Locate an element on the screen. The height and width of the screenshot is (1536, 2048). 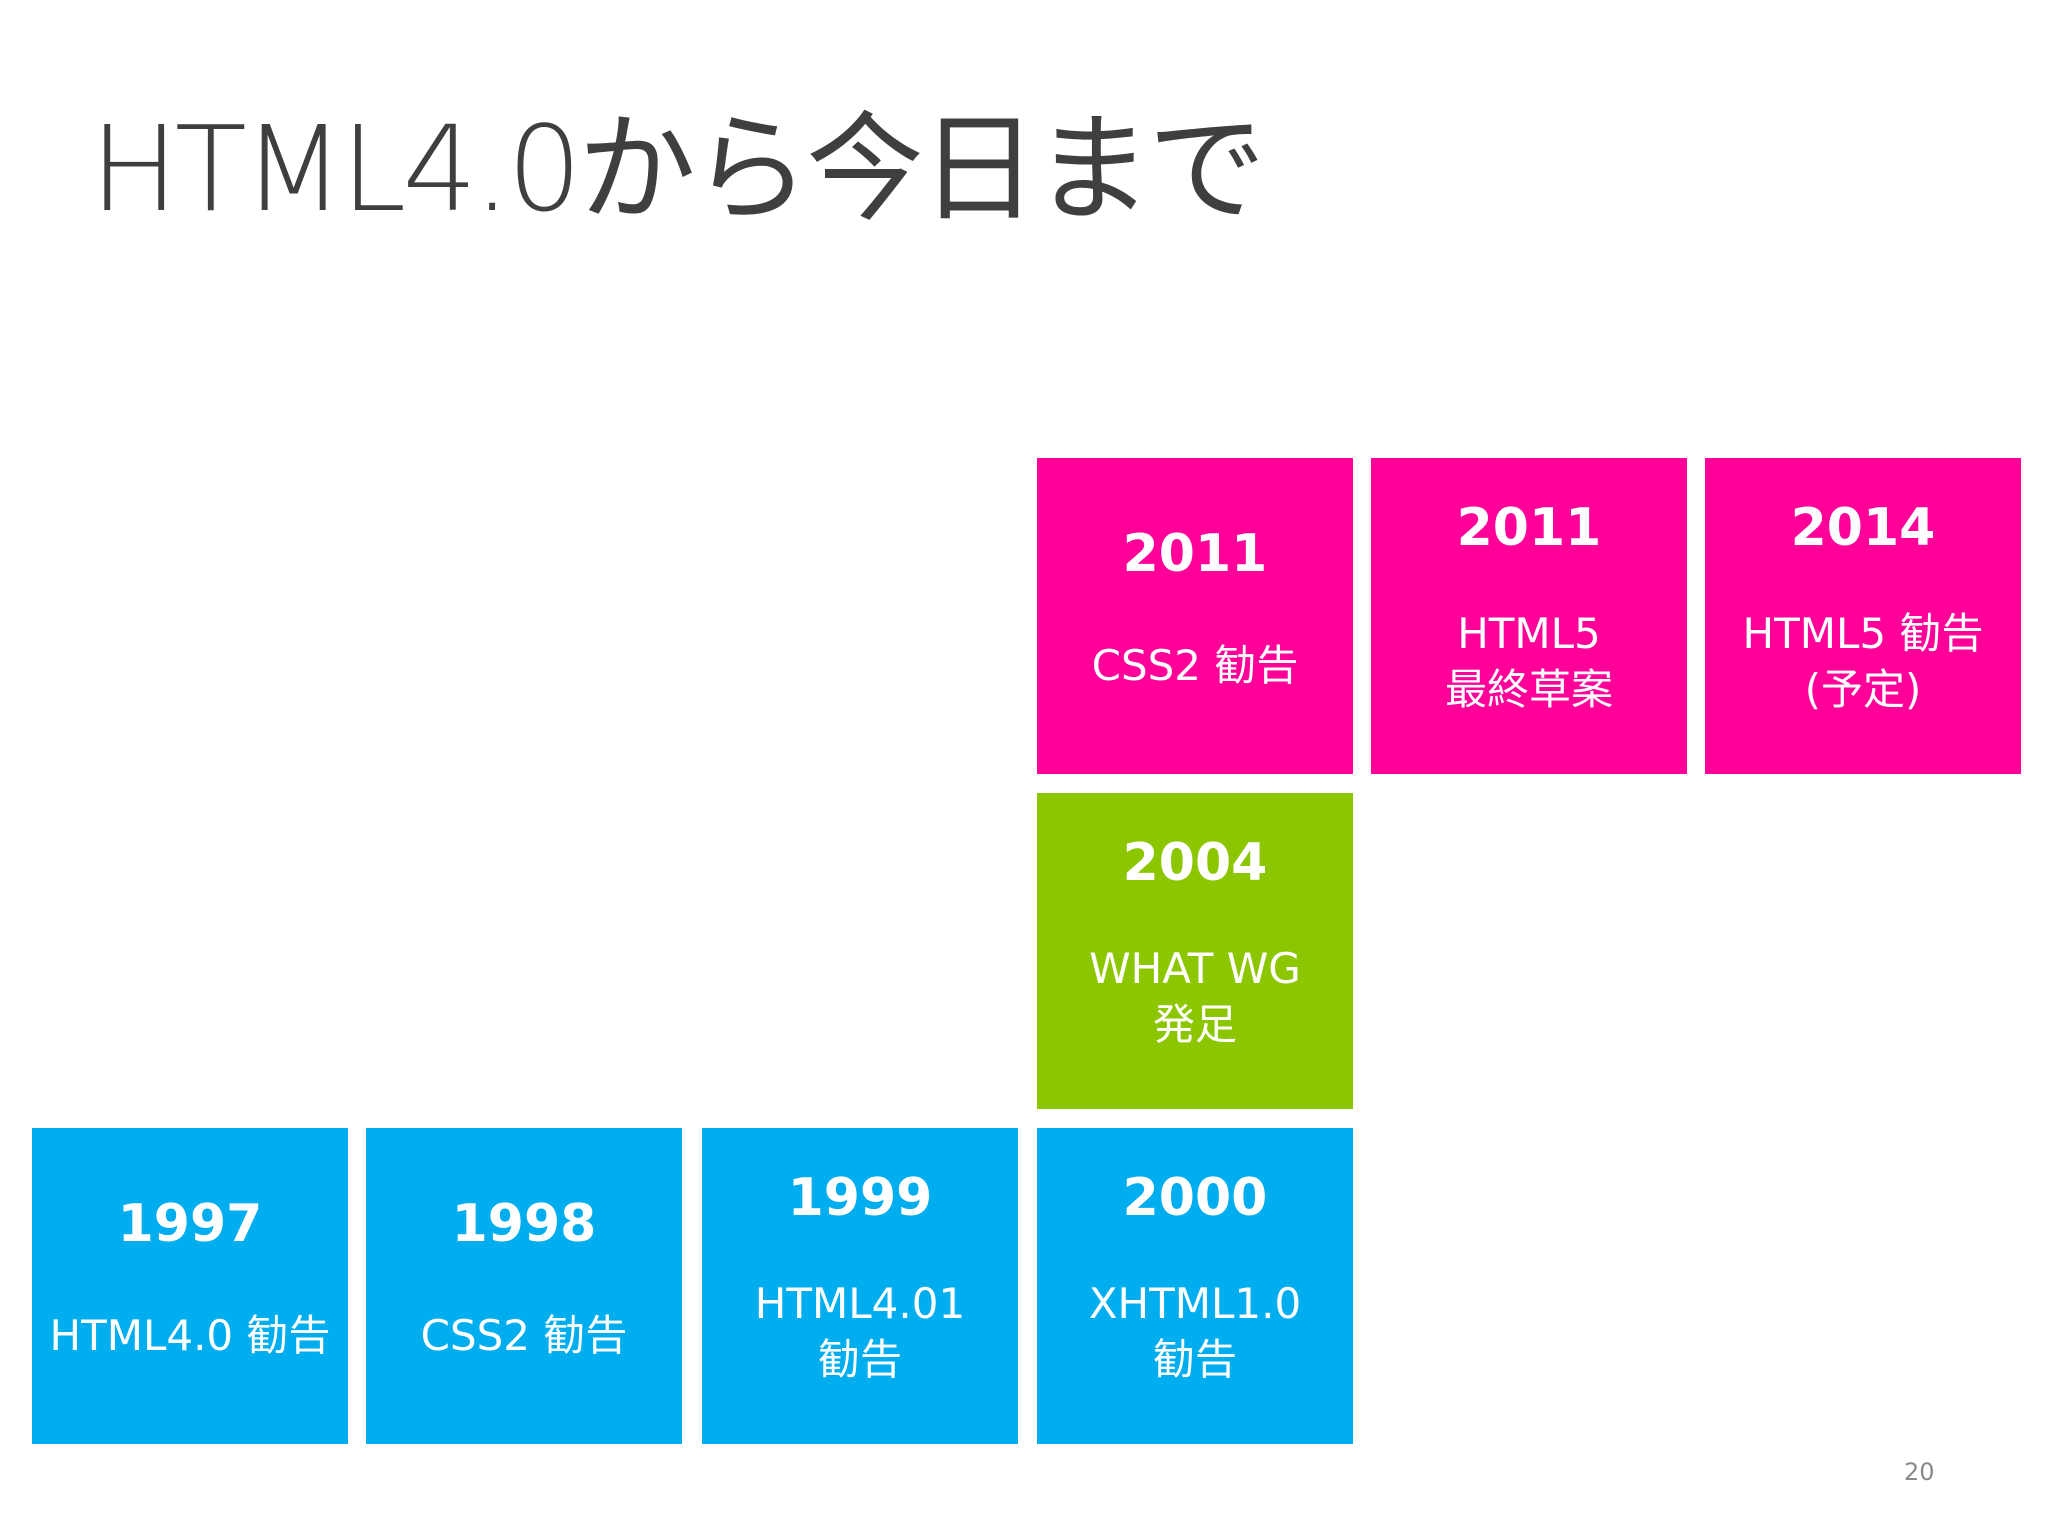
tile-1999-html401: 1999 HTML4.01 勧告 is located at coordinates (860, 1286).